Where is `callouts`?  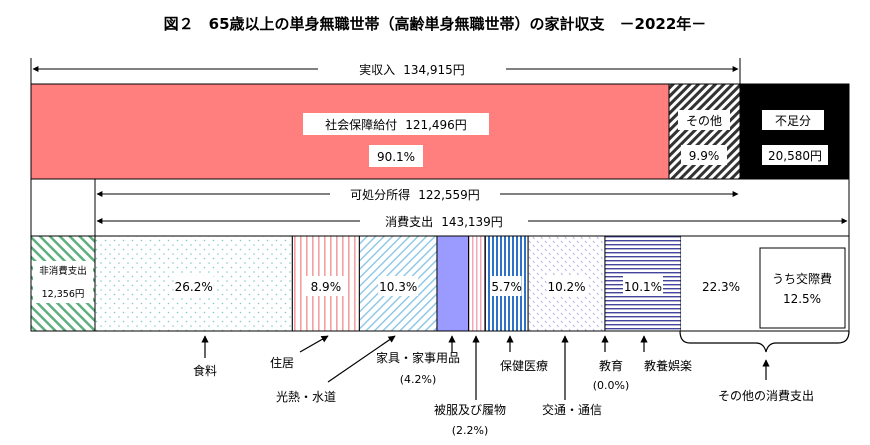 callouts is located at coordinates (485, 367).